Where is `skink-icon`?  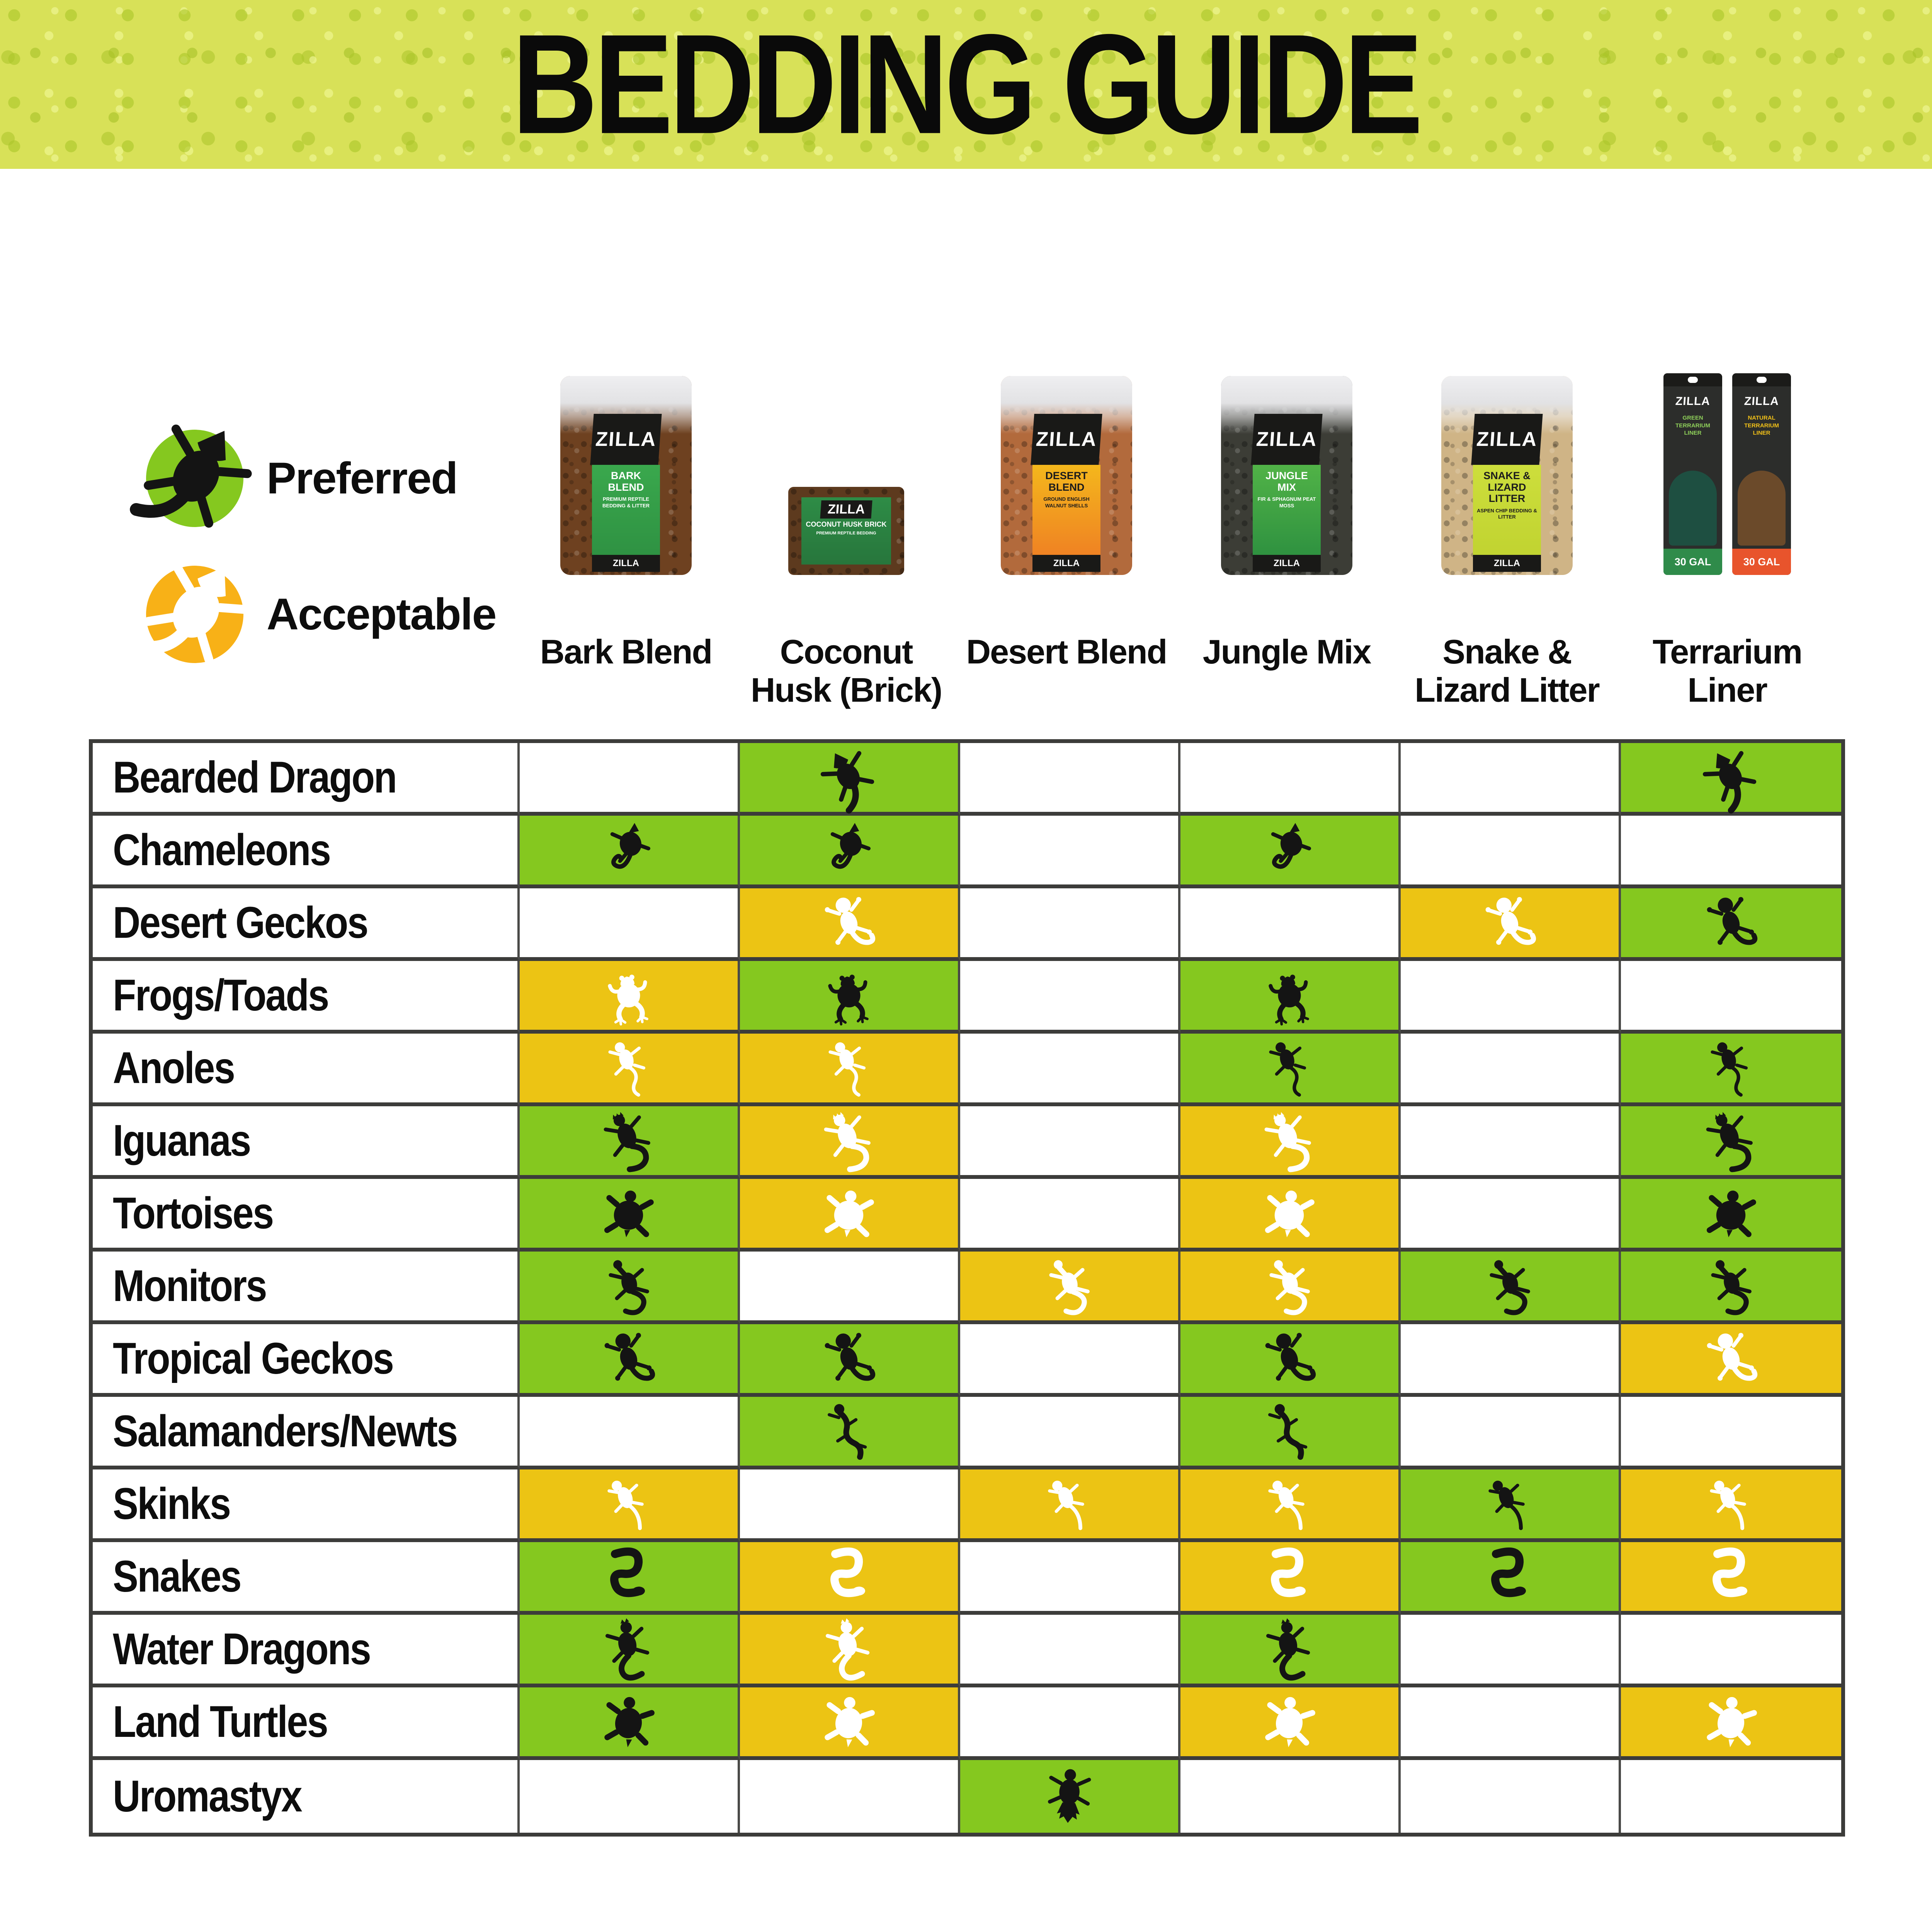
skink-icon is located at coordinates (1731, 1504).